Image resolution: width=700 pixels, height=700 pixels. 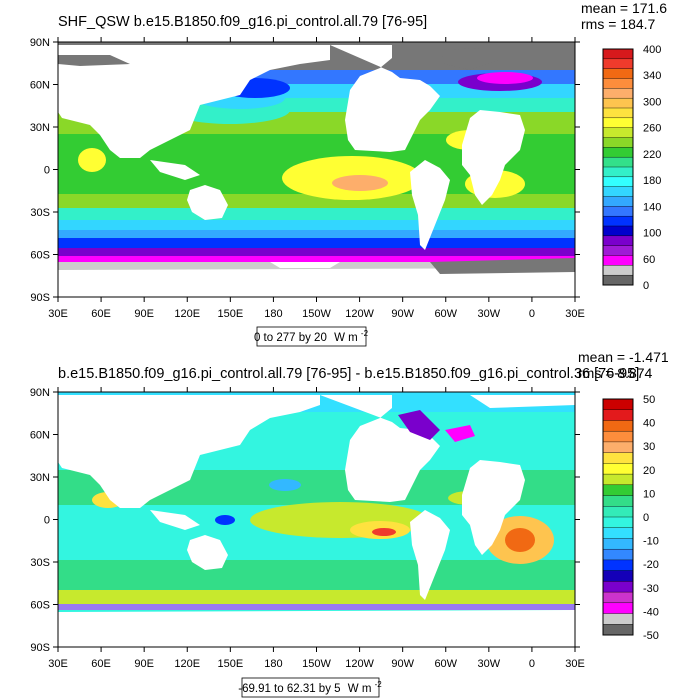 What do you see at coordinates (360, 689) in the screenshot?
I see `panel-2-units: W m` at bounding box center [360, 689].